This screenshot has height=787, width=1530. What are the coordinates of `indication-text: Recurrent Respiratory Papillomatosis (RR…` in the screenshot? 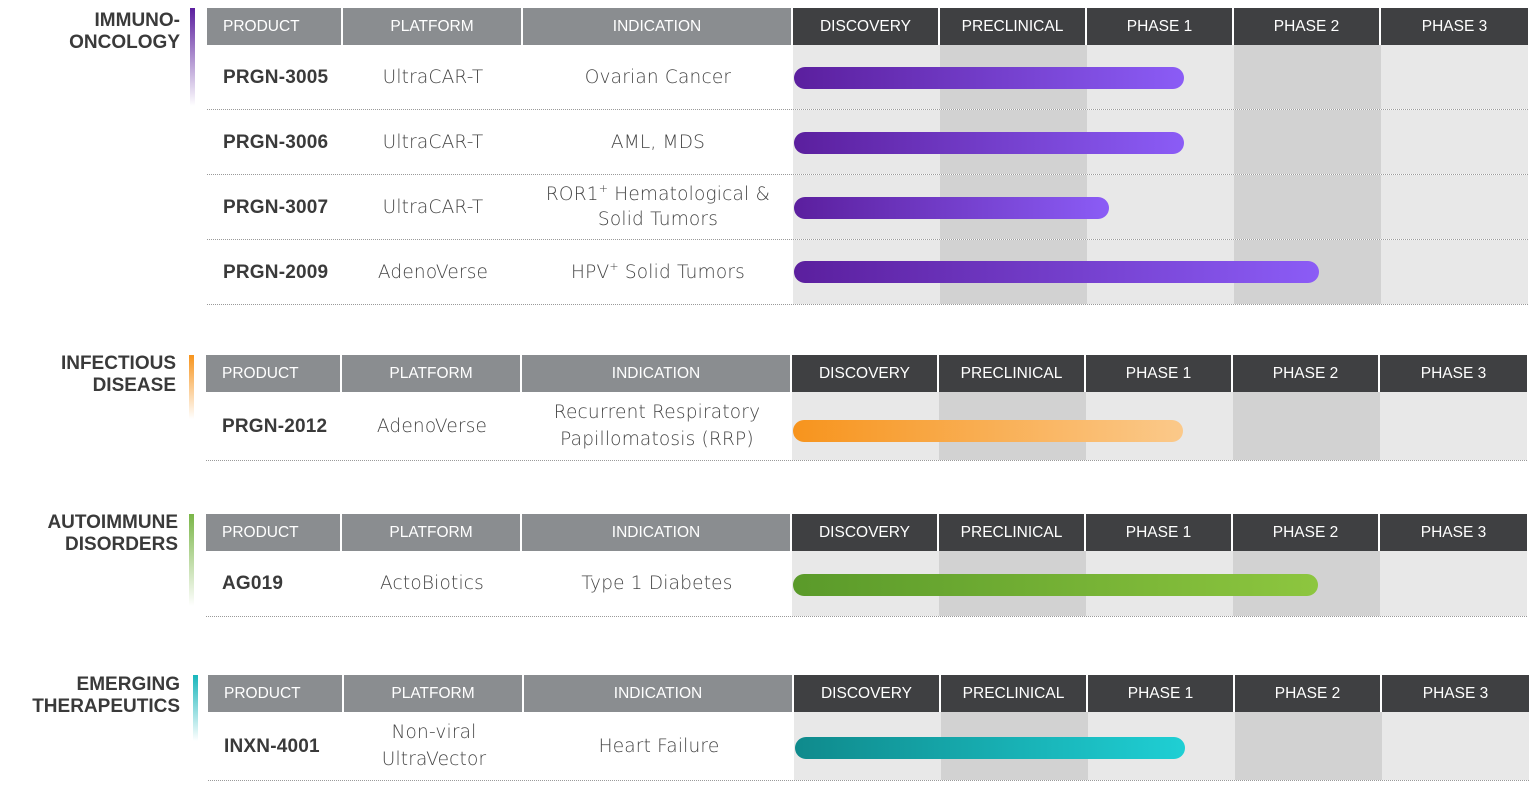 It's located at (657, 426).